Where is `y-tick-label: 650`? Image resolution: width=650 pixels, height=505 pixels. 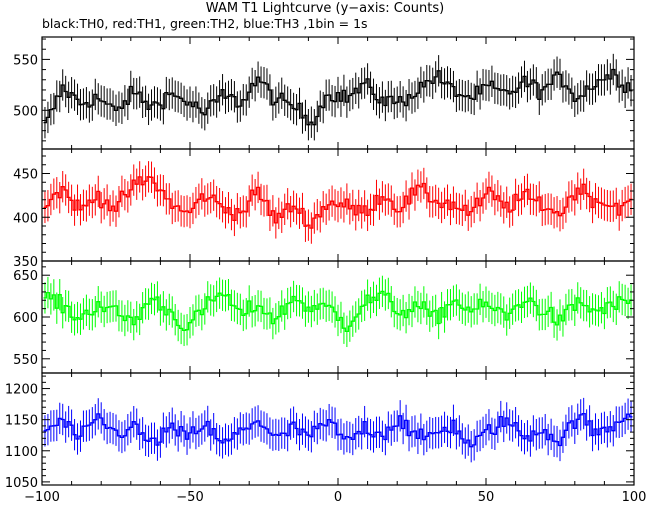 y-tick-label: 650 is located at coordinates (25, 276).